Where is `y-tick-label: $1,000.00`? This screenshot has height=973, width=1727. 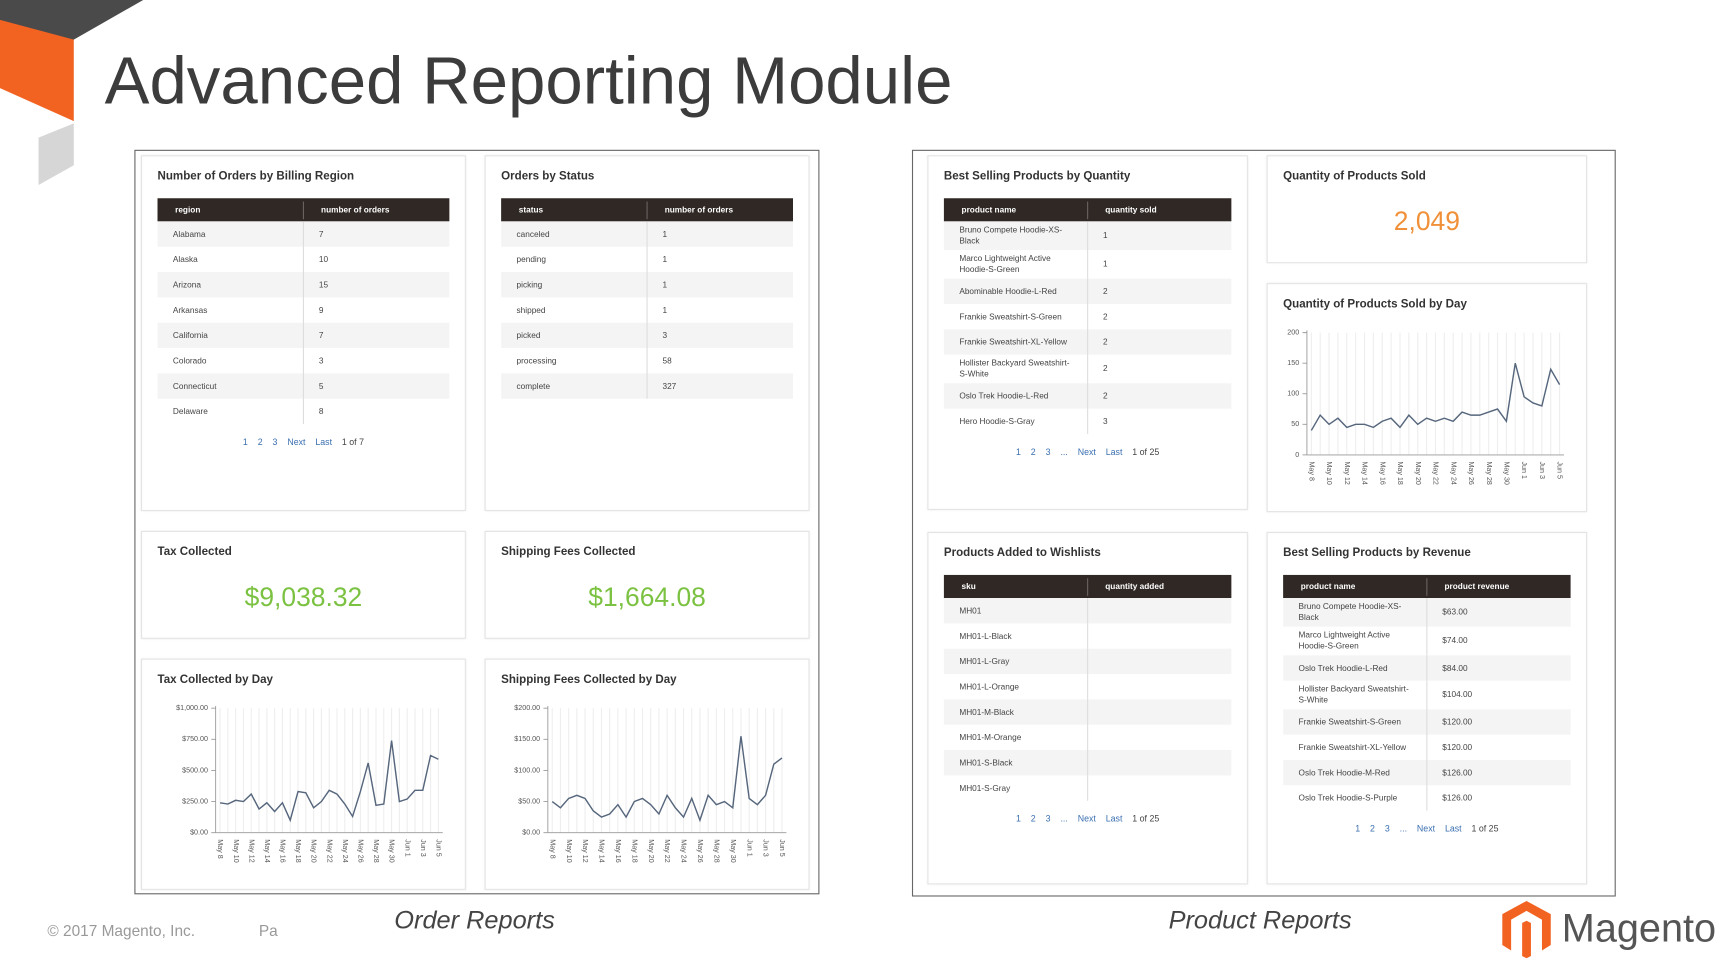
y-tick-label: $1,000.00 is located at coordinates (192, 708).